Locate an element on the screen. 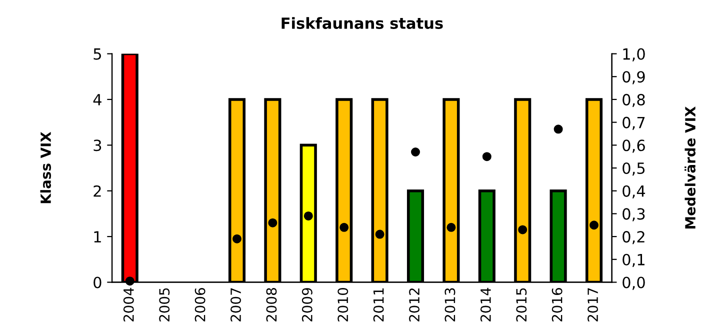  x-tick-label: 2010 is located at coordinates (343, 305).